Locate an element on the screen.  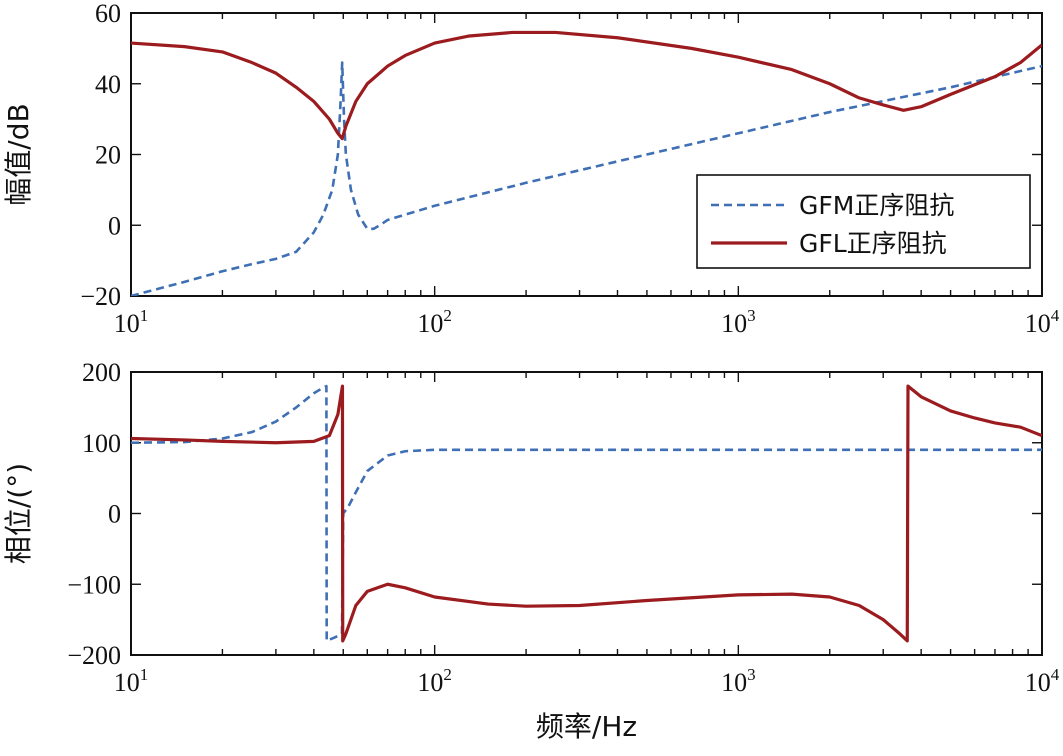
y-tick-label: 60 is located at coordinates (108, 14).